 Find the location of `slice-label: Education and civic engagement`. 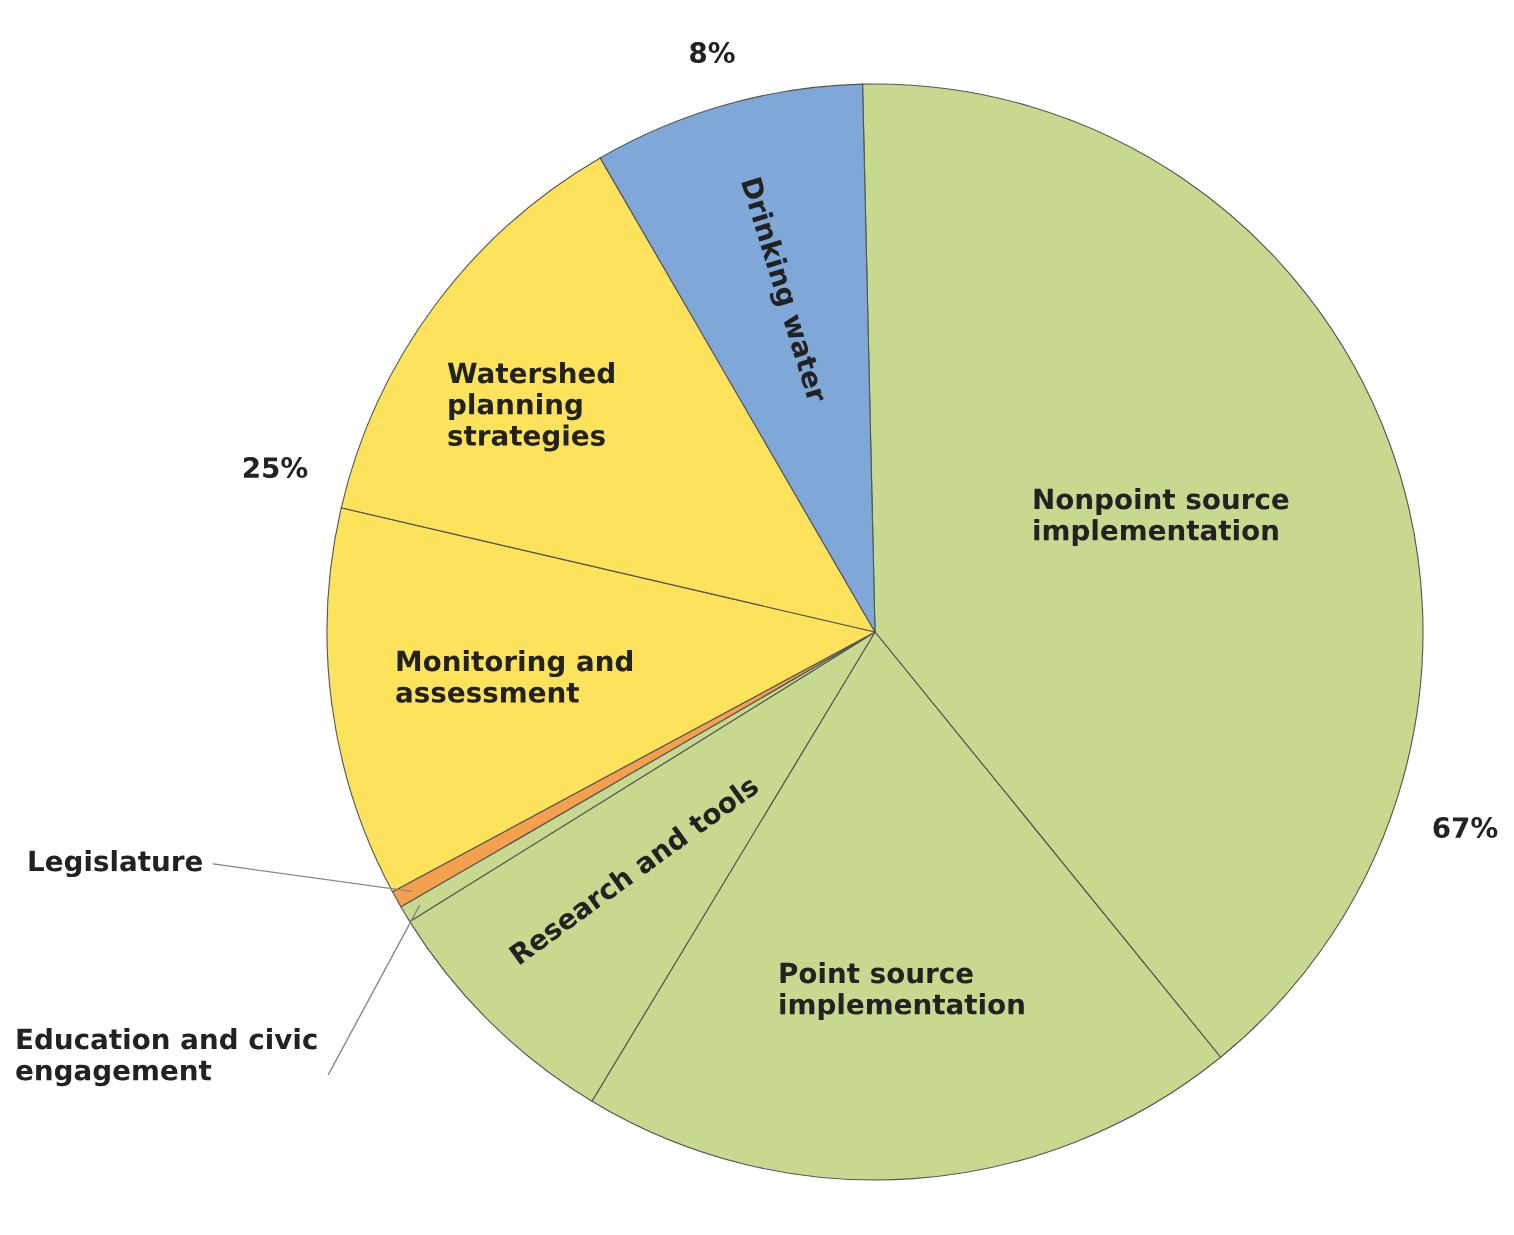

slice-label: Education and civic engagement is located at coordinates (166, 1057).